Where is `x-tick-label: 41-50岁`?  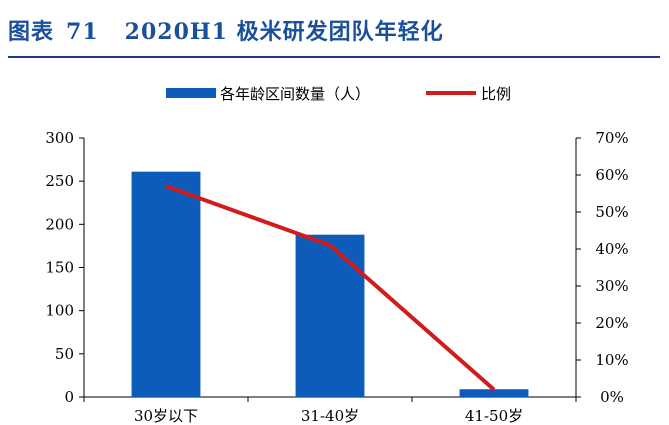
x-tick-label: 41-50岁 is located at coordinates (494, 416).